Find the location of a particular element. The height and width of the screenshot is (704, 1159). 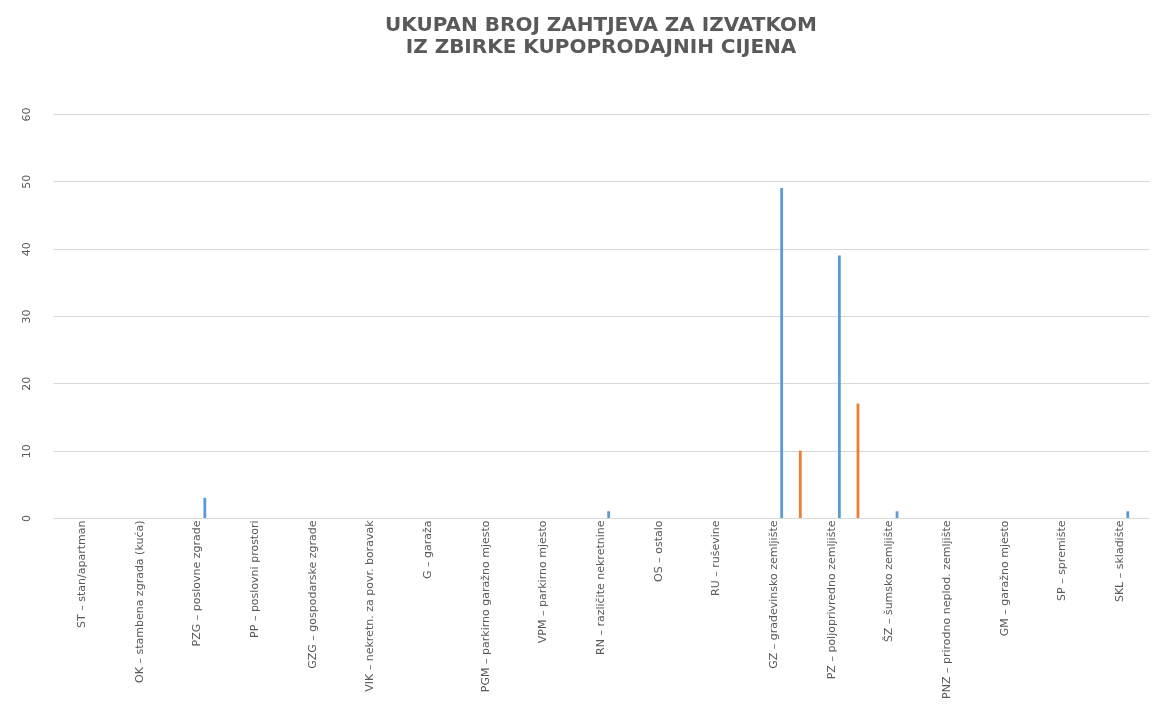

x-tick-label: PP – poslovni prostori is located at coordinates (254, 579).